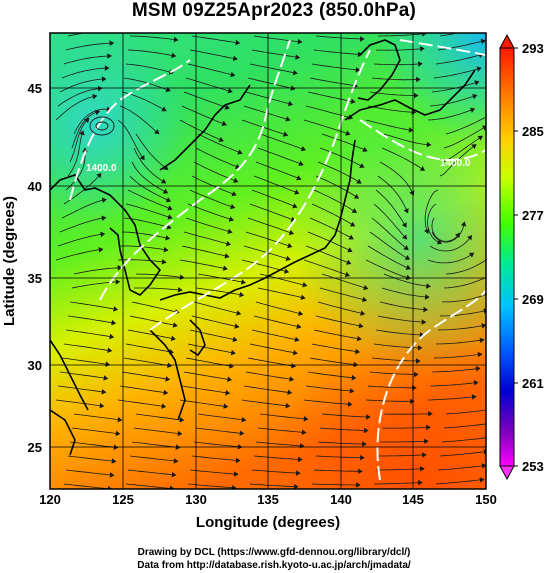  I want to click on colorbar-tick-label: 261, so click(533, 383).